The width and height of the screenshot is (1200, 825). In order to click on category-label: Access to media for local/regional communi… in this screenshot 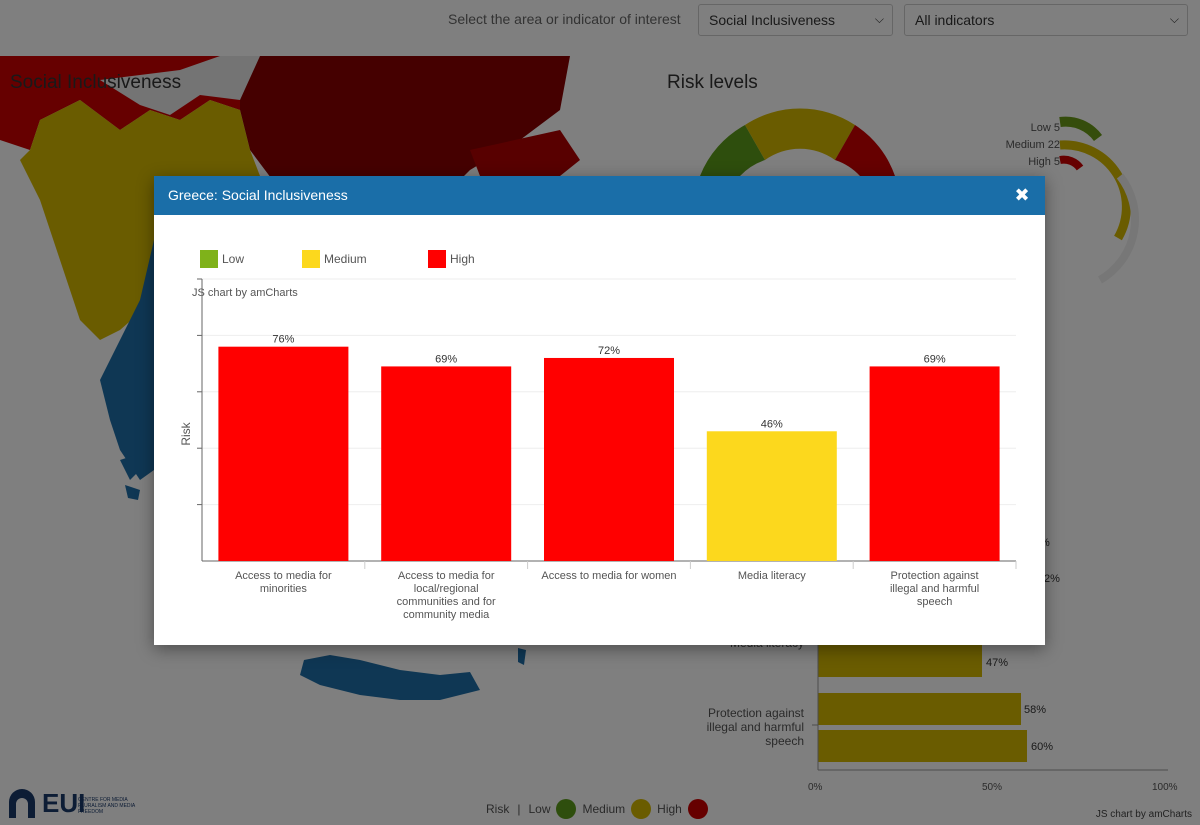, I will do `click(446, 596)`.